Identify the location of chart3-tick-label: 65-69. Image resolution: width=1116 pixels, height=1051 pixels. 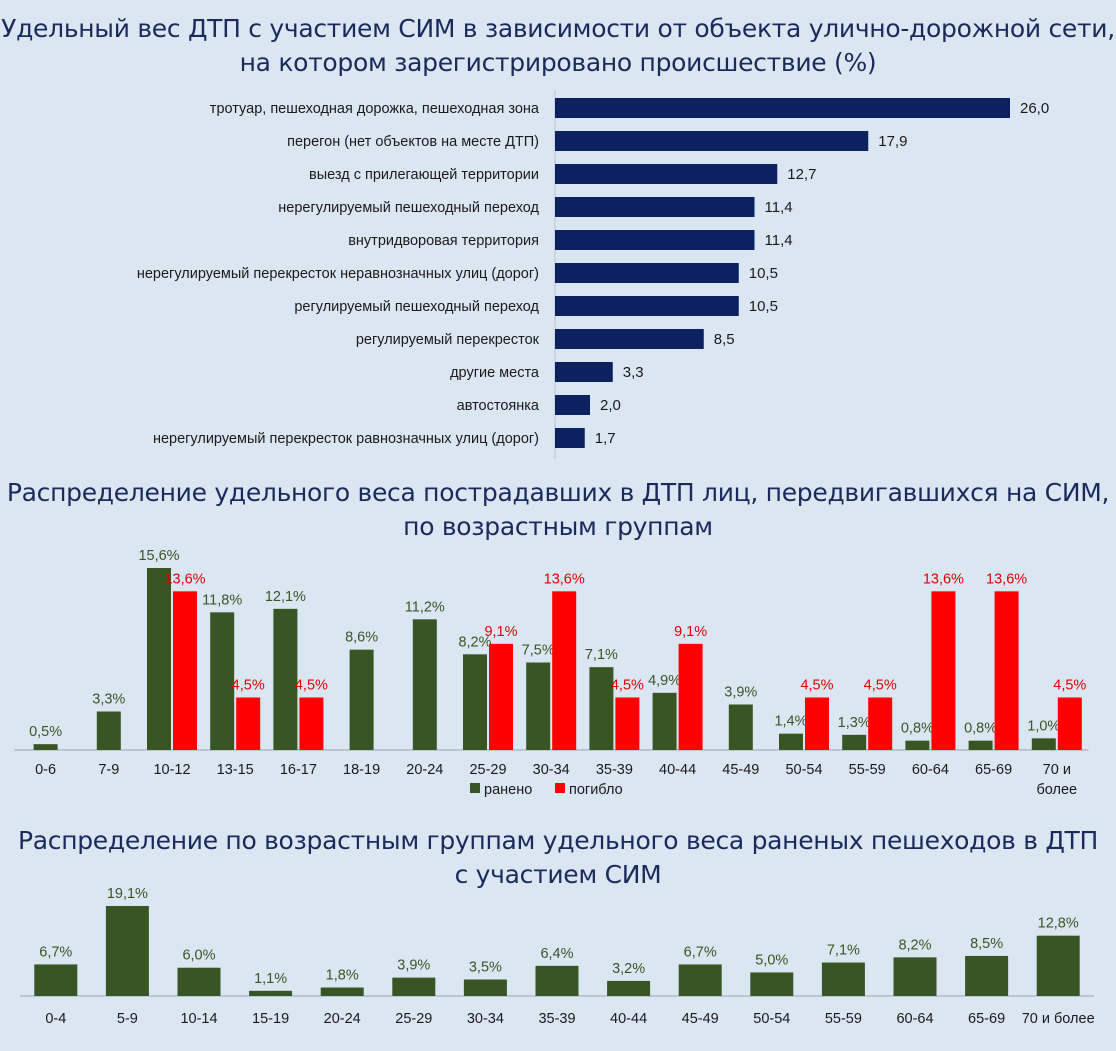
(986, 1019).